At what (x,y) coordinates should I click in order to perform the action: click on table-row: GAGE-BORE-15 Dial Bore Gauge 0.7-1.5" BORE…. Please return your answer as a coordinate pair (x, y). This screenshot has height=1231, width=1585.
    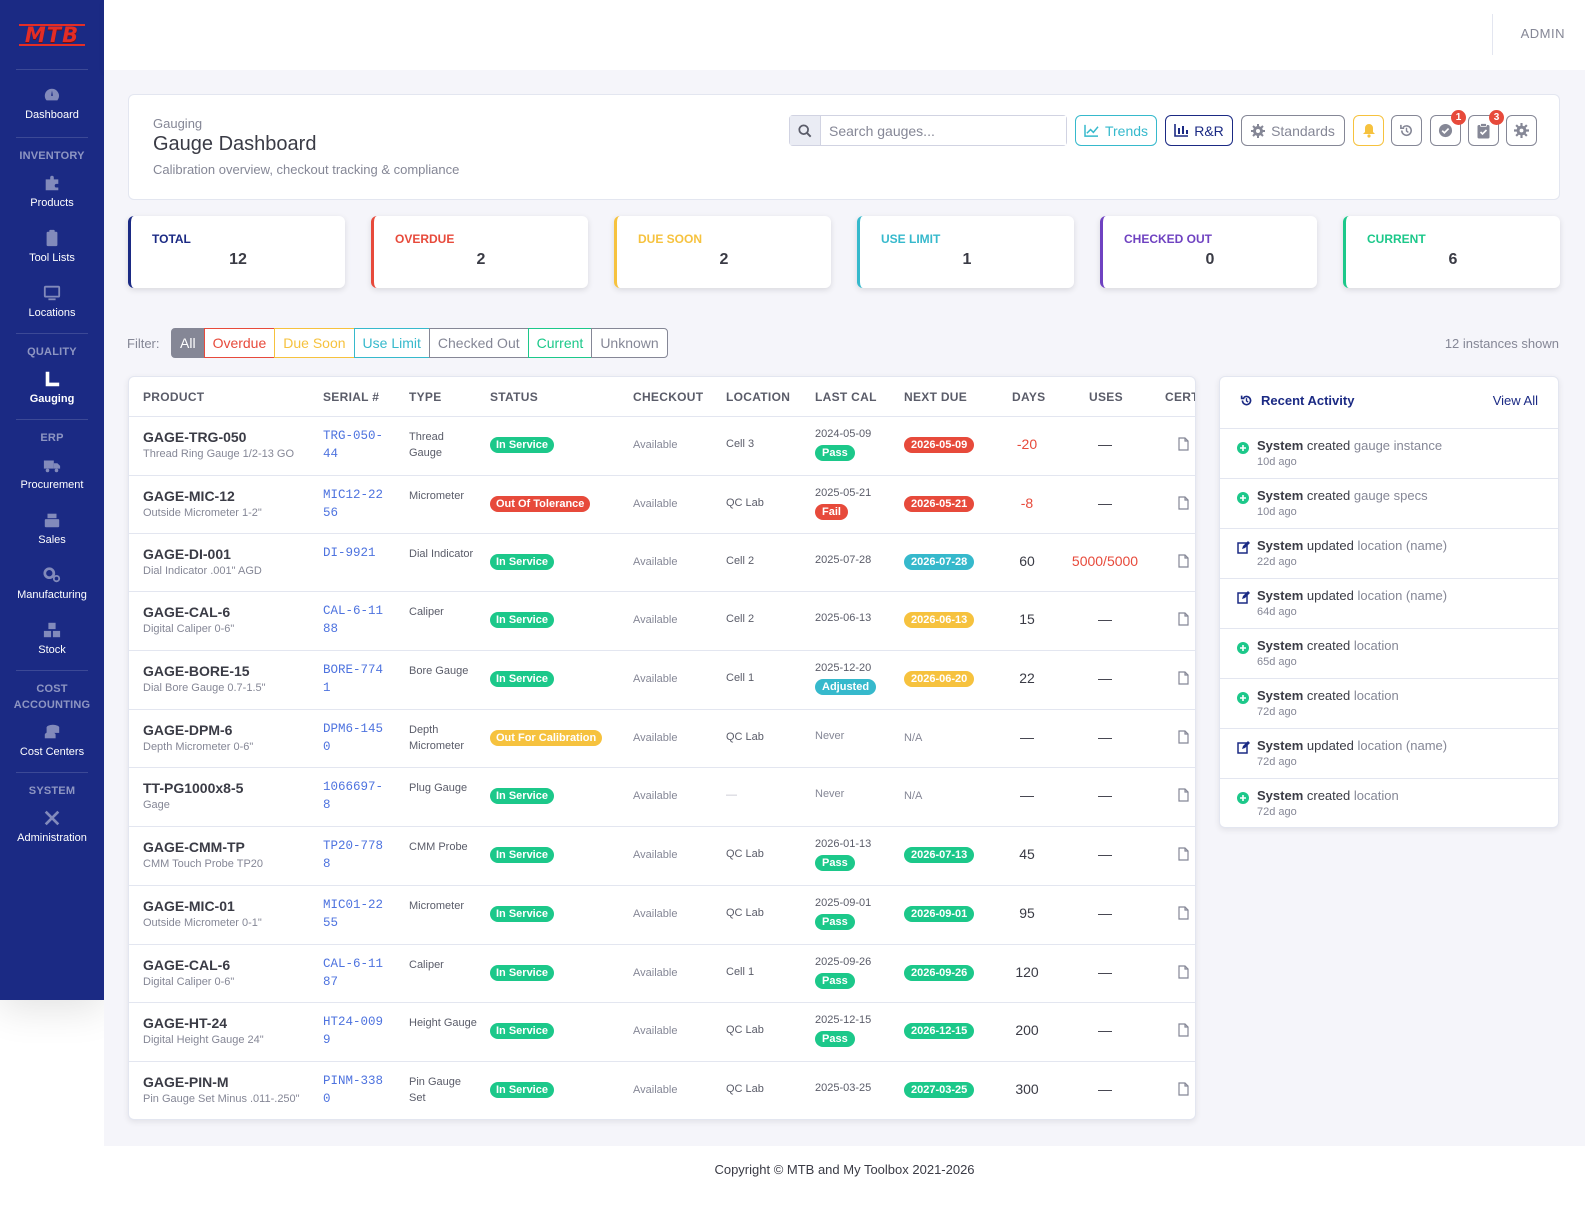
    Looking at the image, I should click on (662, 679).